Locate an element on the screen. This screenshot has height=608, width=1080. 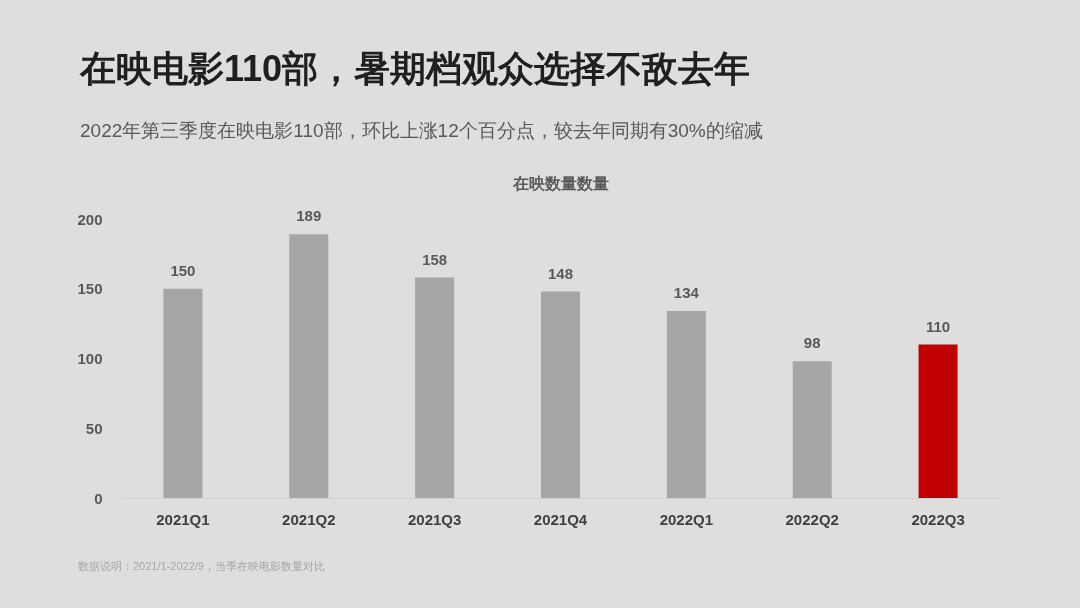
y-tick-label: 200 is located at coordinates (90, 219).